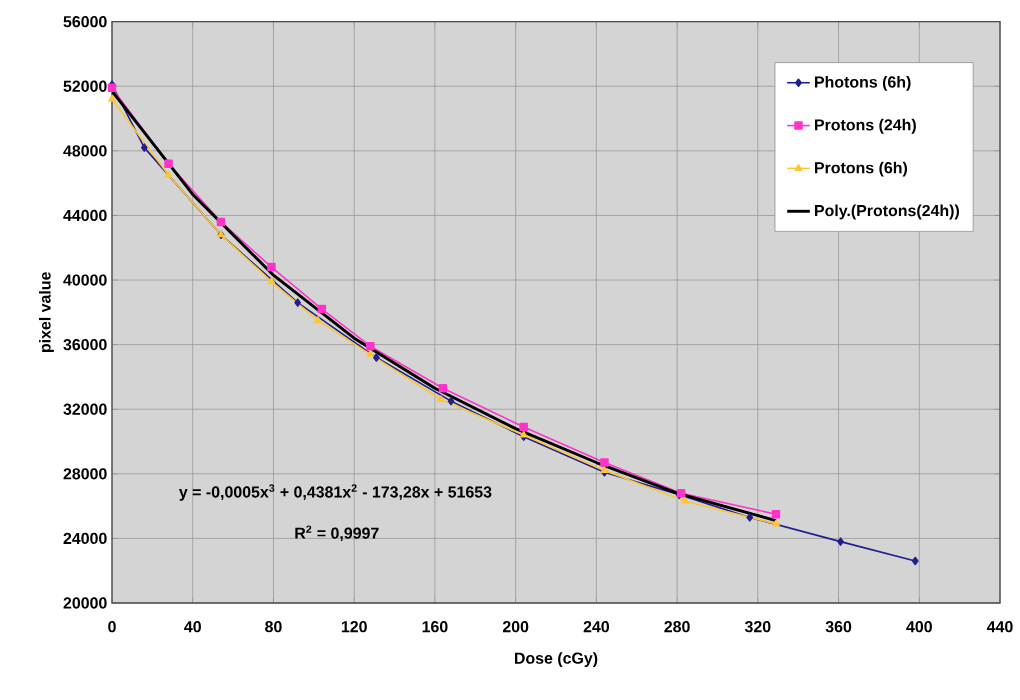 Image resolution: width=1020 pixels, height=700 pixels. I want to click on y-axis-title: pixel value, so click(46, 312).